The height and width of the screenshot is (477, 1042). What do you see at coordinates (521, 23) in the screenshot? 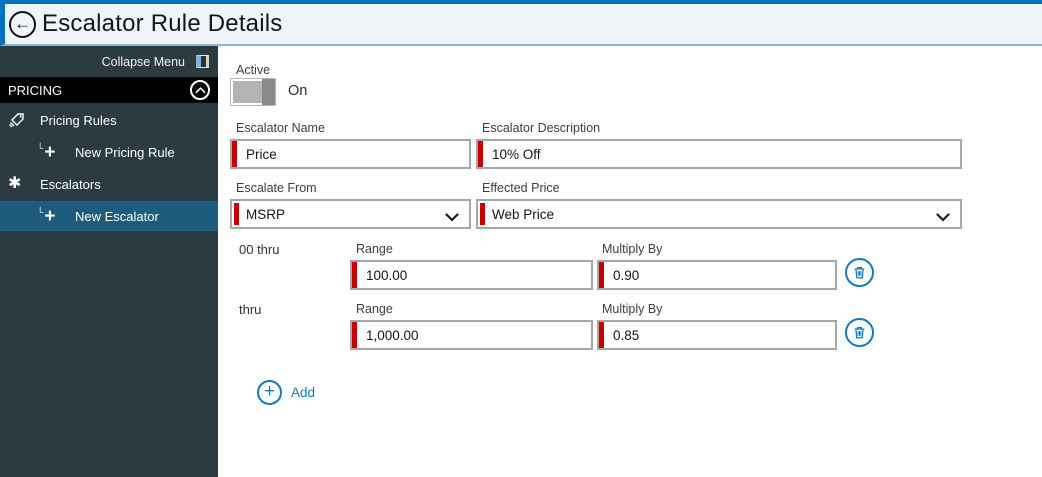
I see `header: ← Escalator Rule Details` at bounding box center [521, 23].